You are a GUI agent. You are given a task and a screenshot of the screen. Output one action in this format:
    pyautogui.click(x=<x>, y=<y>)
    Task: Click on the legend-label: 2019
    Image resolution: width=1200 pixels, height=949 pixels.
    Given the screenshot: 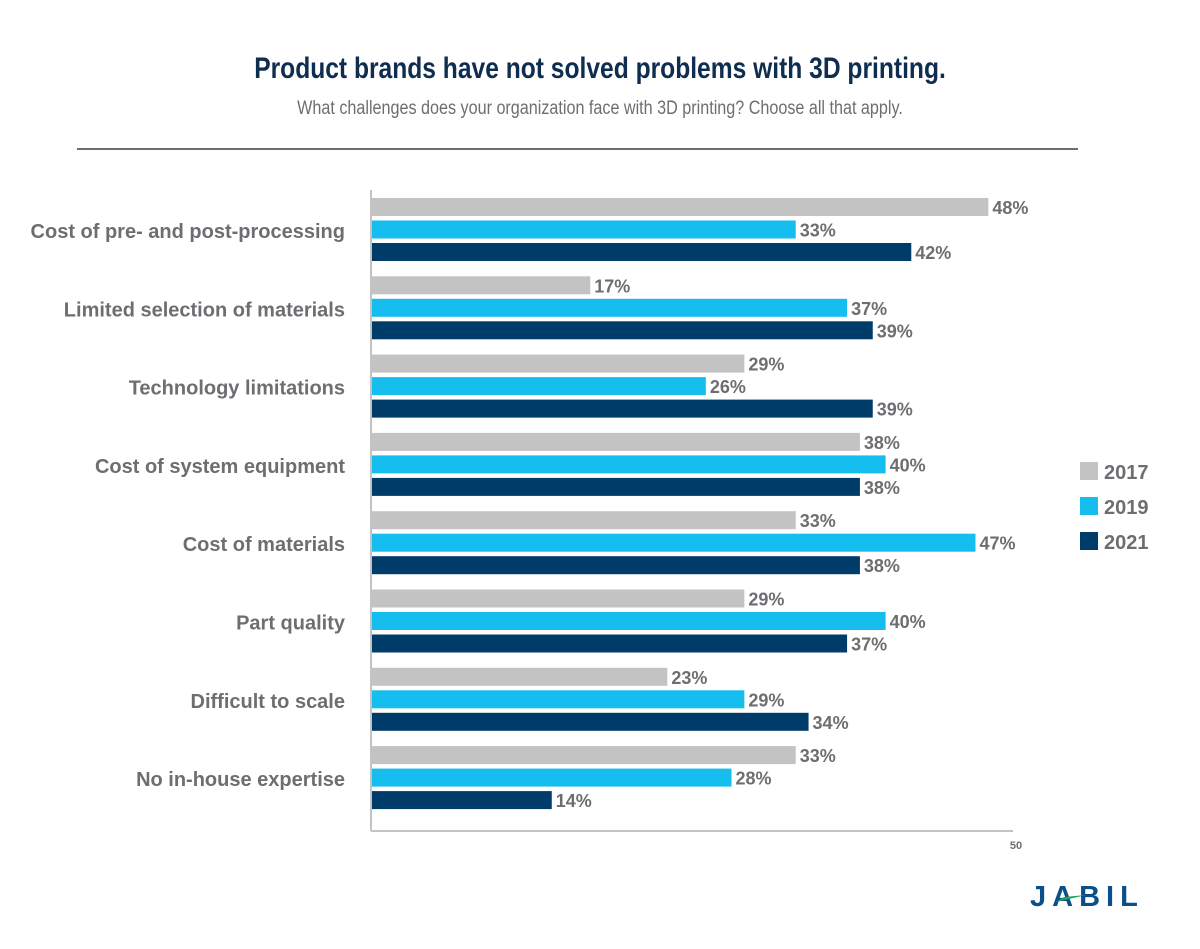 What is the action you would take?
    pyautogui.click(x=1126, y=508)
    